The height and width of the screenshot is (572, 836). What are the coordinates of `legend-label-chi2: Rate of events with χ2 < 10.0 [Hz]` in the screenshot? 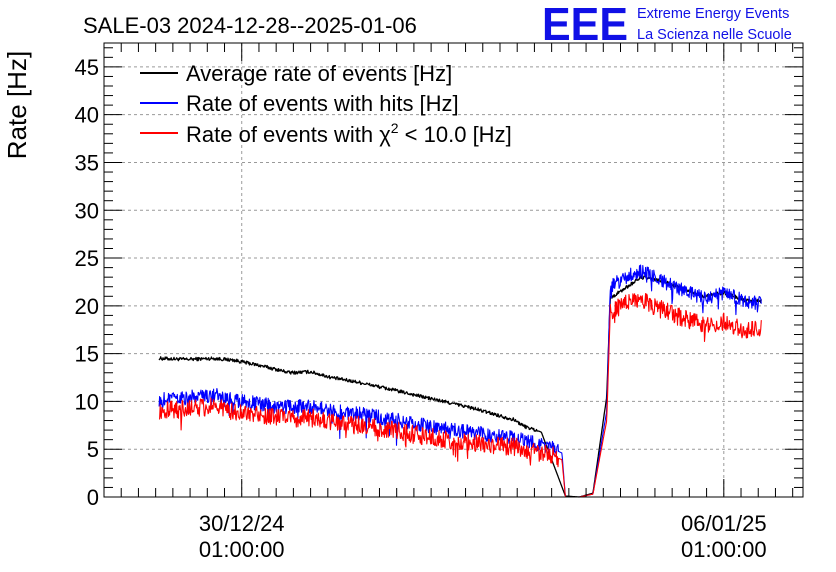 It's located at (349, 133).